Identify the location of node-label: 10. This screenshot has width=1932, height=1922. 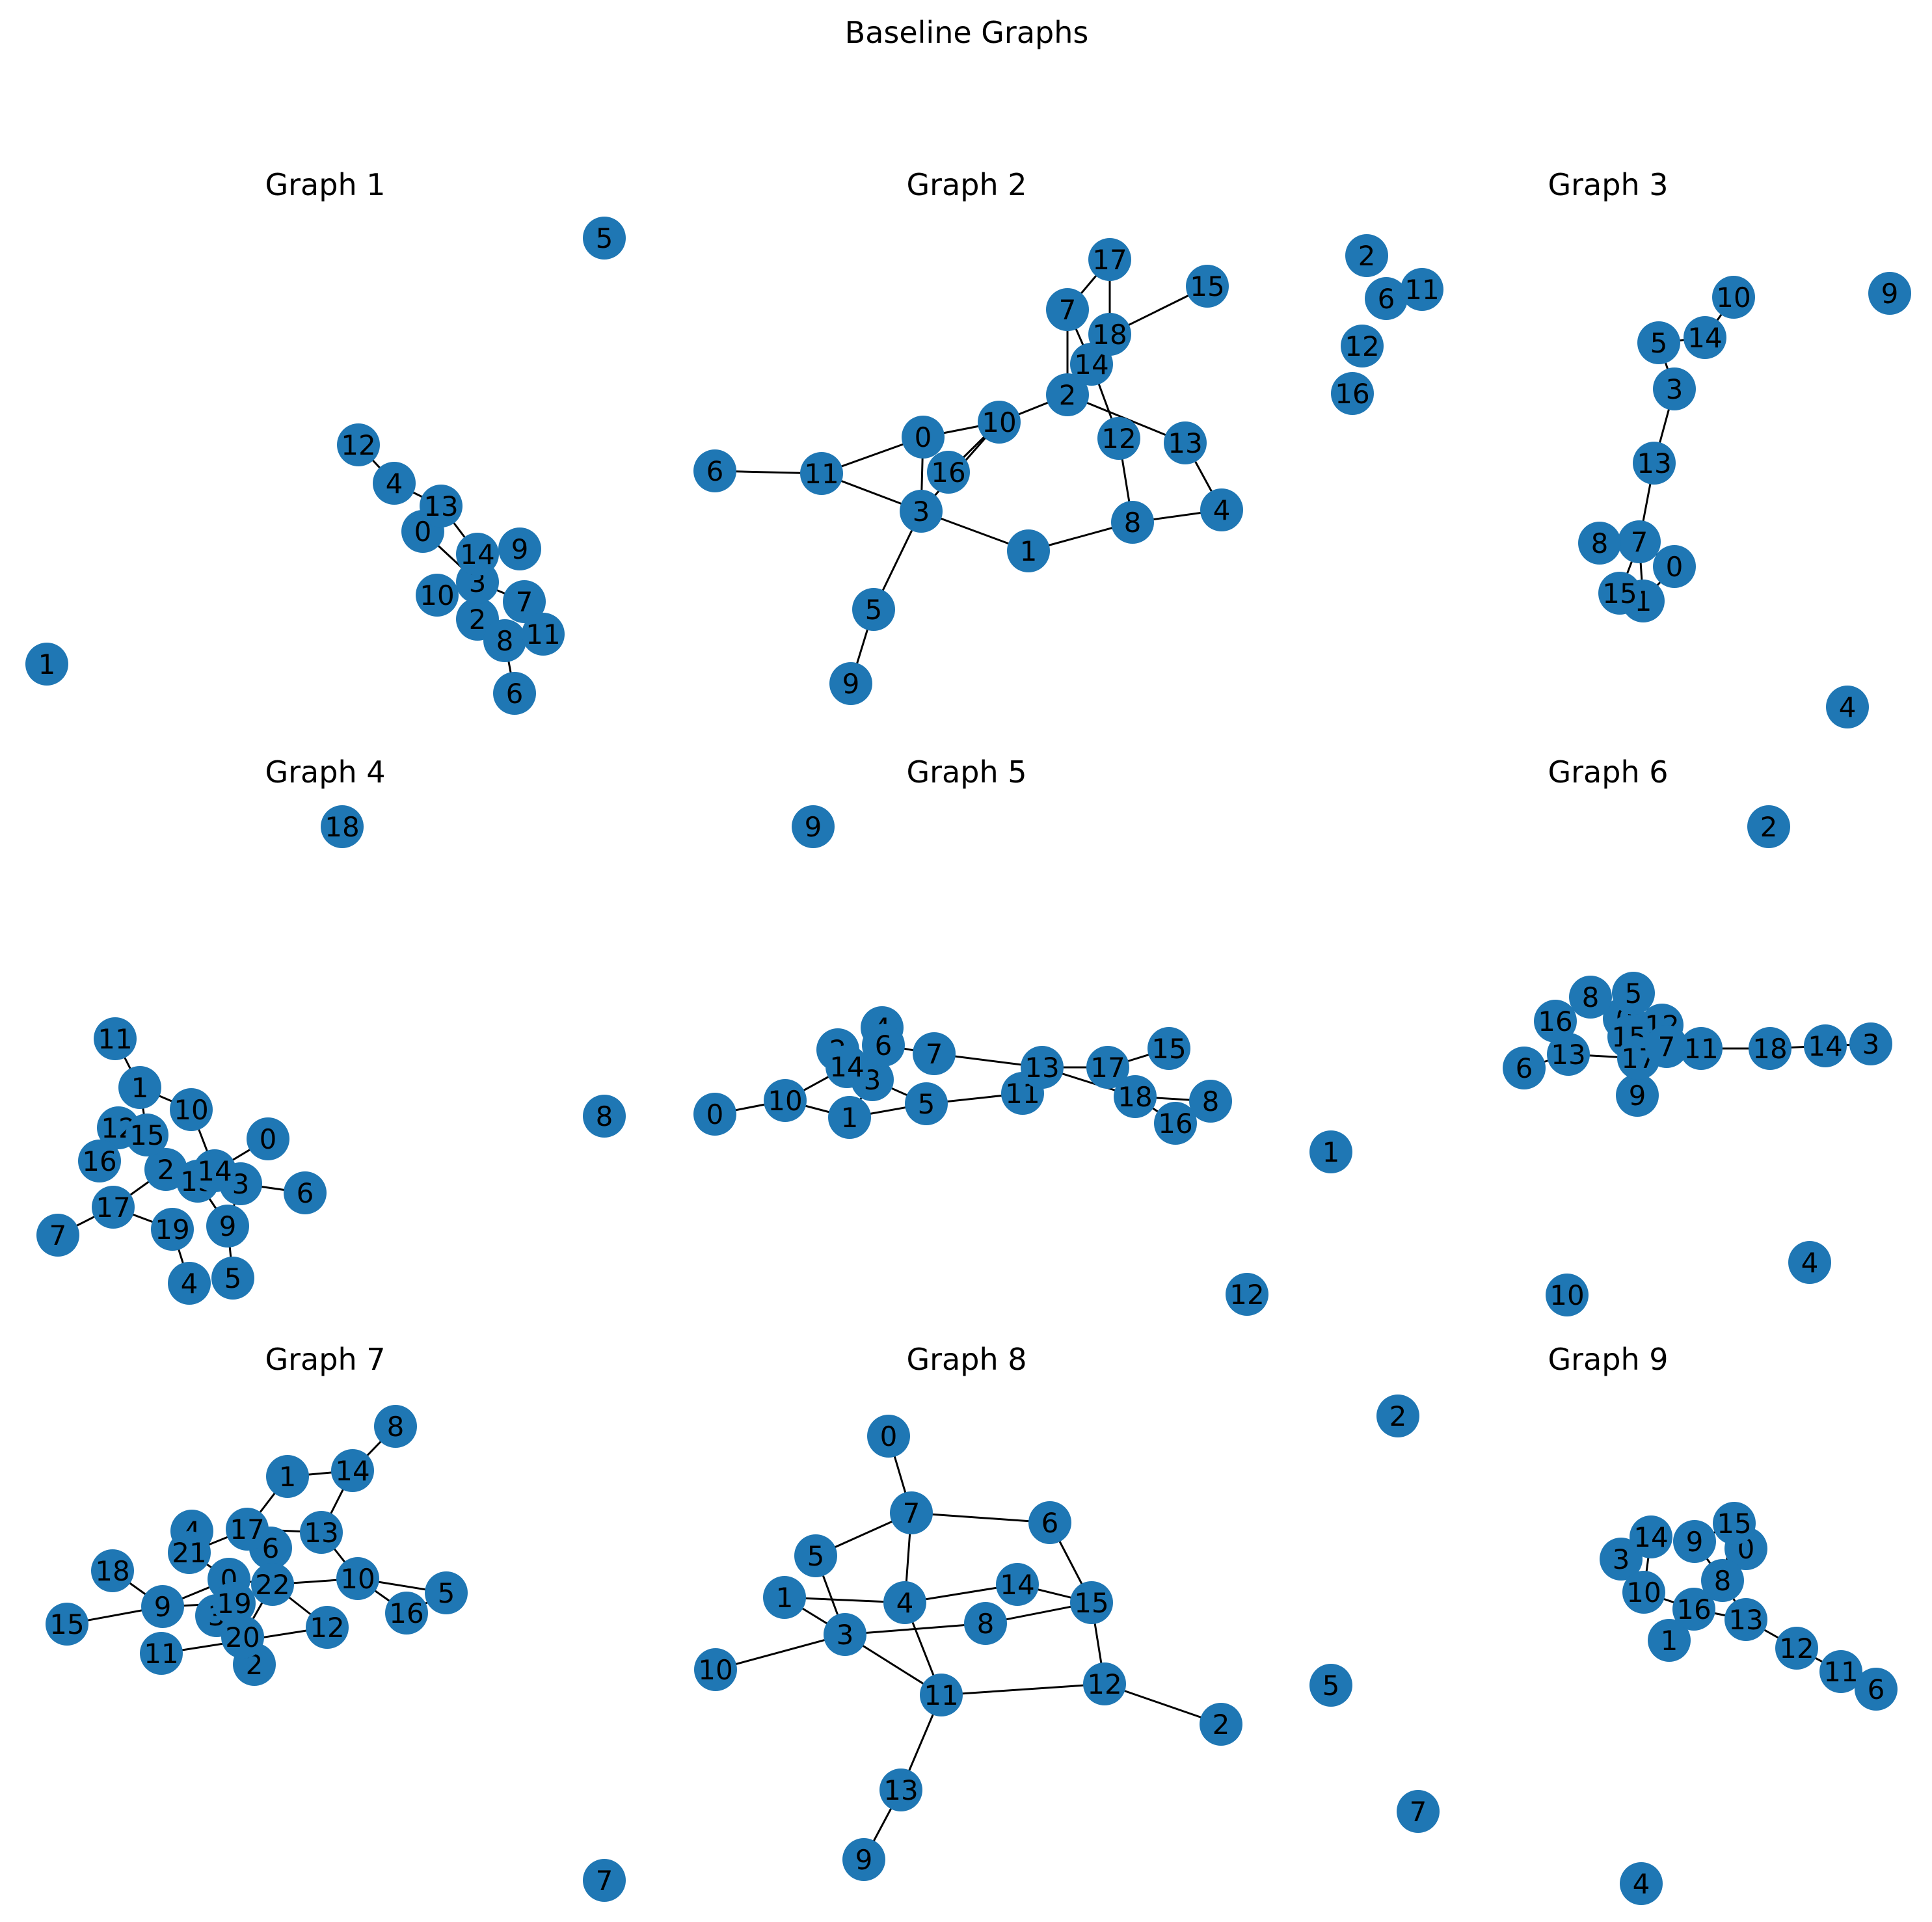
(1567, 1295).